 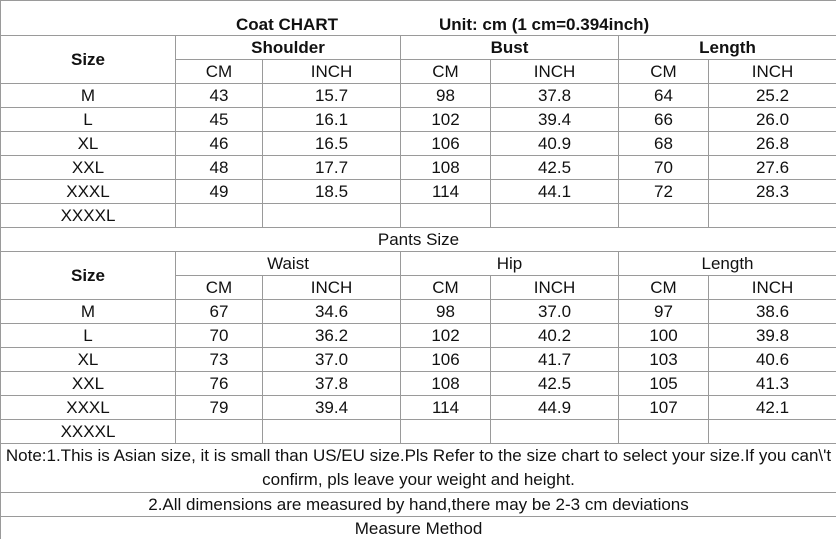 What do you see at coordinates (663, 359) in the screenshot?
I see `measure-cell: 103` at bounding box center [663, 359].